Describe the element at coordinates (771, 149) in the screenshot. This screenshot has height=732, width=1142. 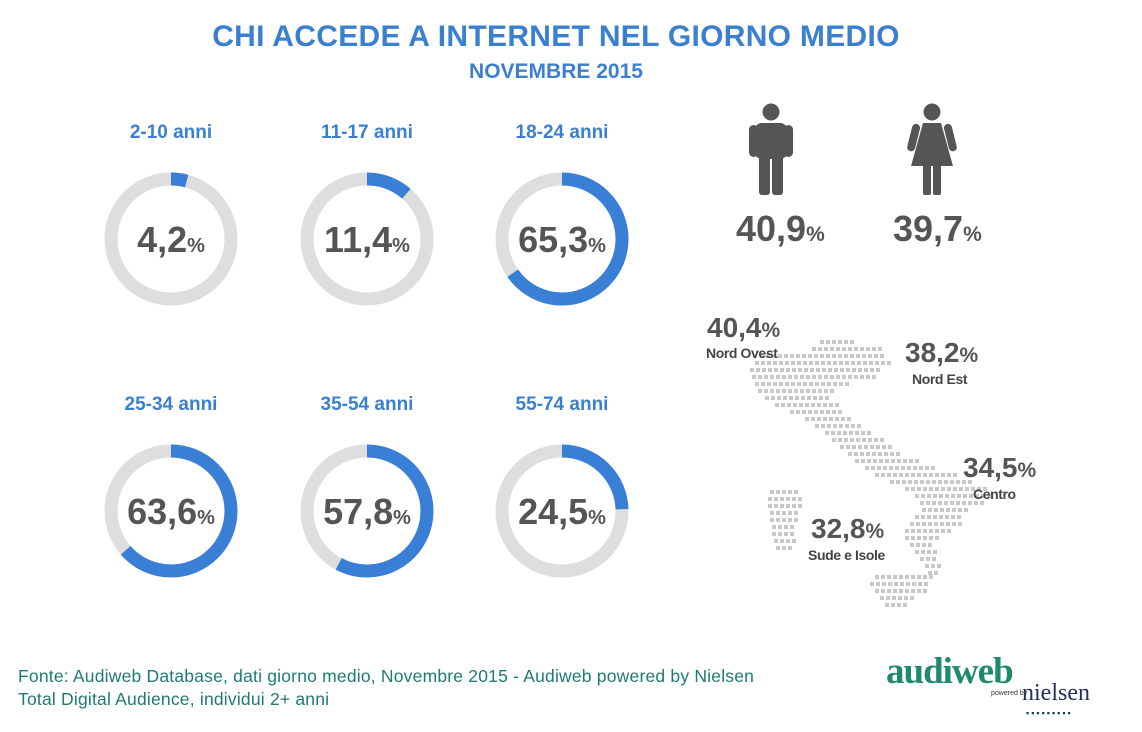
I see `male-person-icon` at that location.